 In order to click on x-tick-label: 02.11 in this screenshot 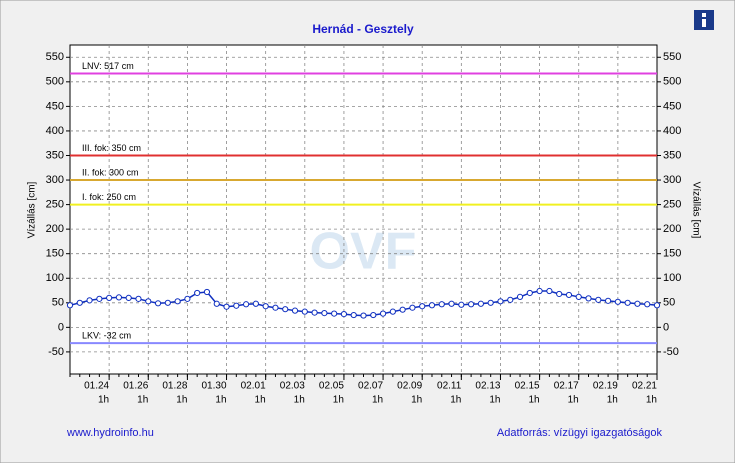, I will do `click(449, 386)`.